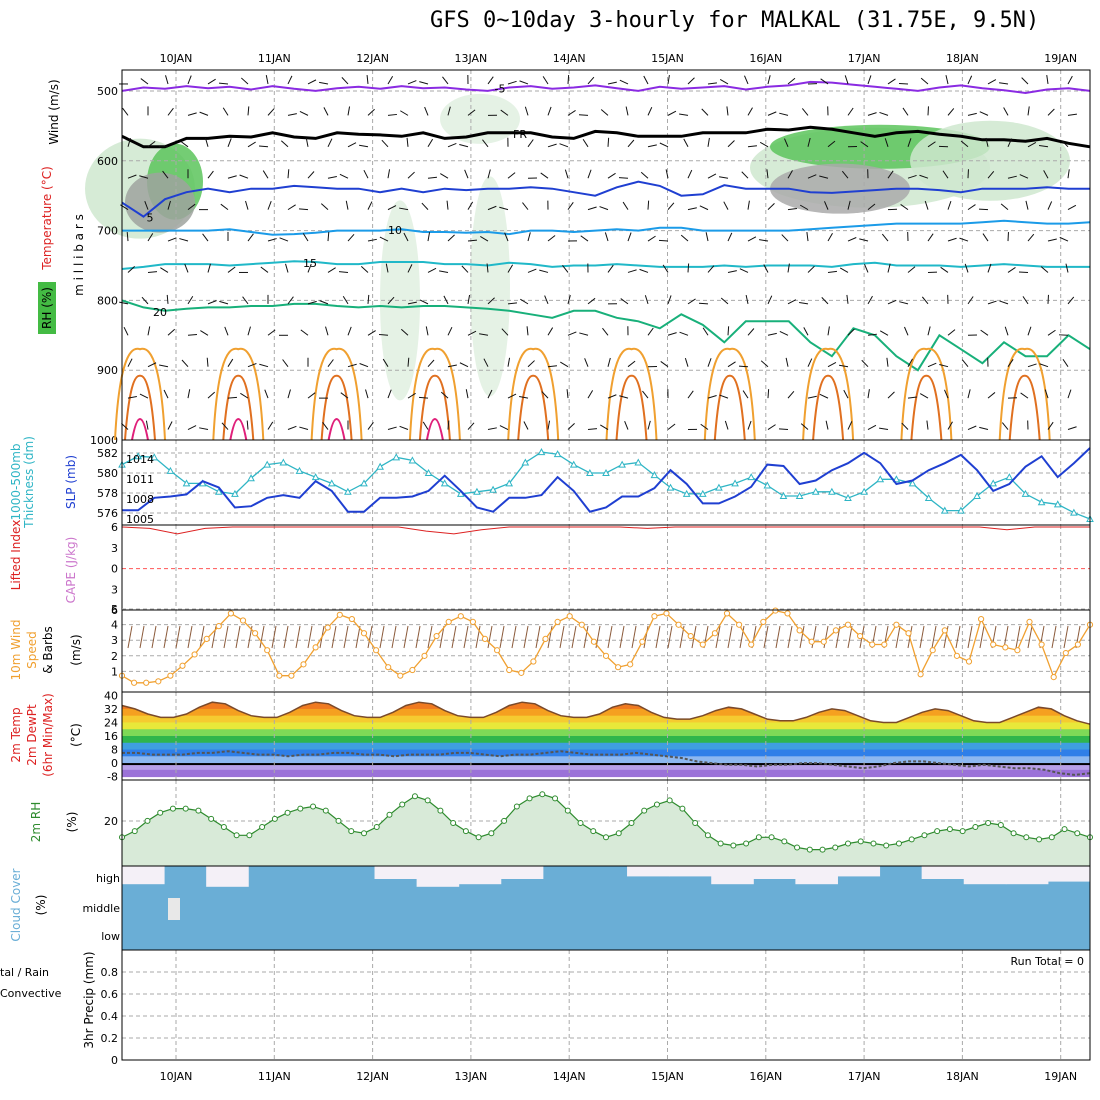  What do you see at coordinates (107, 453) in the screenshot?
I see `thickness-tick: 582` at bounding box center [107, 453].